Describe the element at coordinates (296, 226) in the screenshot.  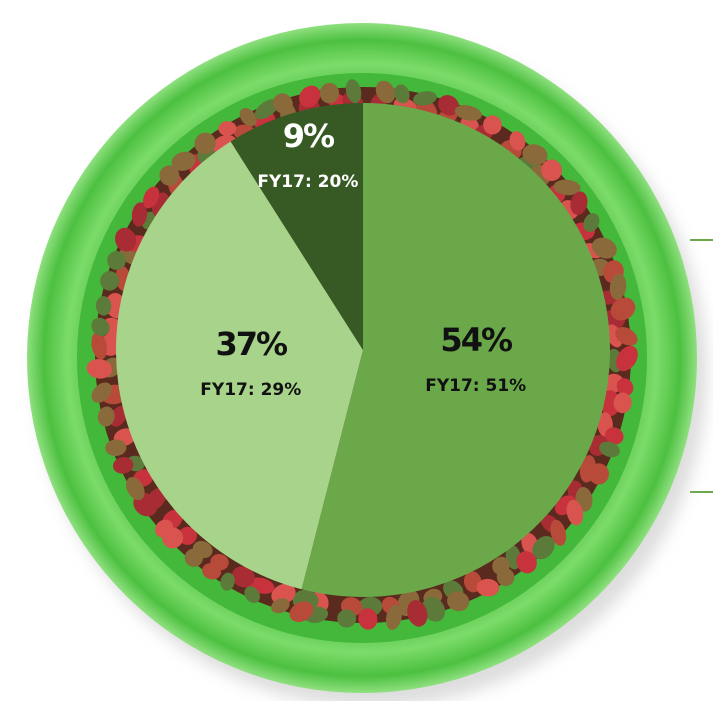
I see `pie-slice` at that location.